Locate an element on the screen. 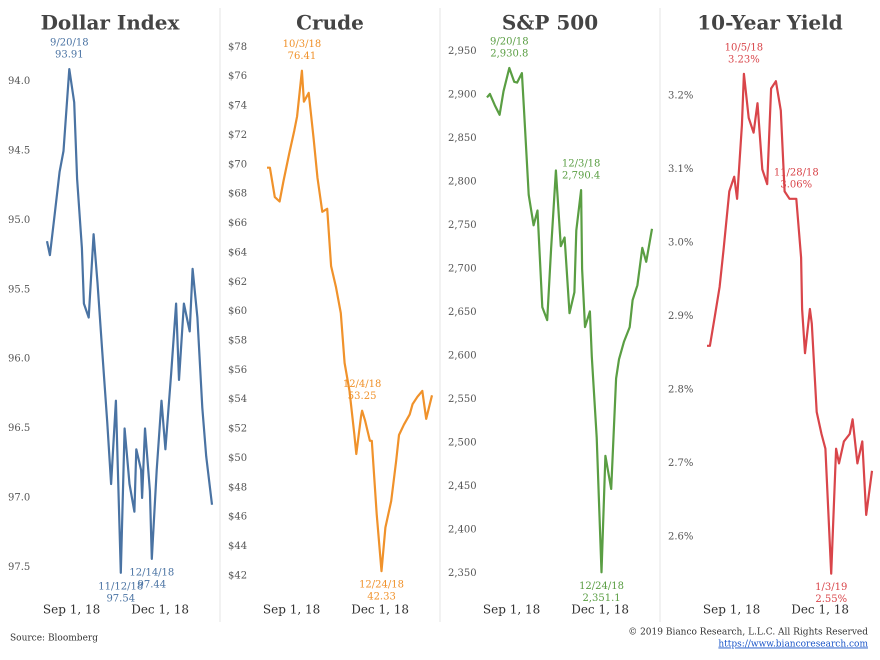  y-tick-label: $76 is located at coordinates (237, 76).